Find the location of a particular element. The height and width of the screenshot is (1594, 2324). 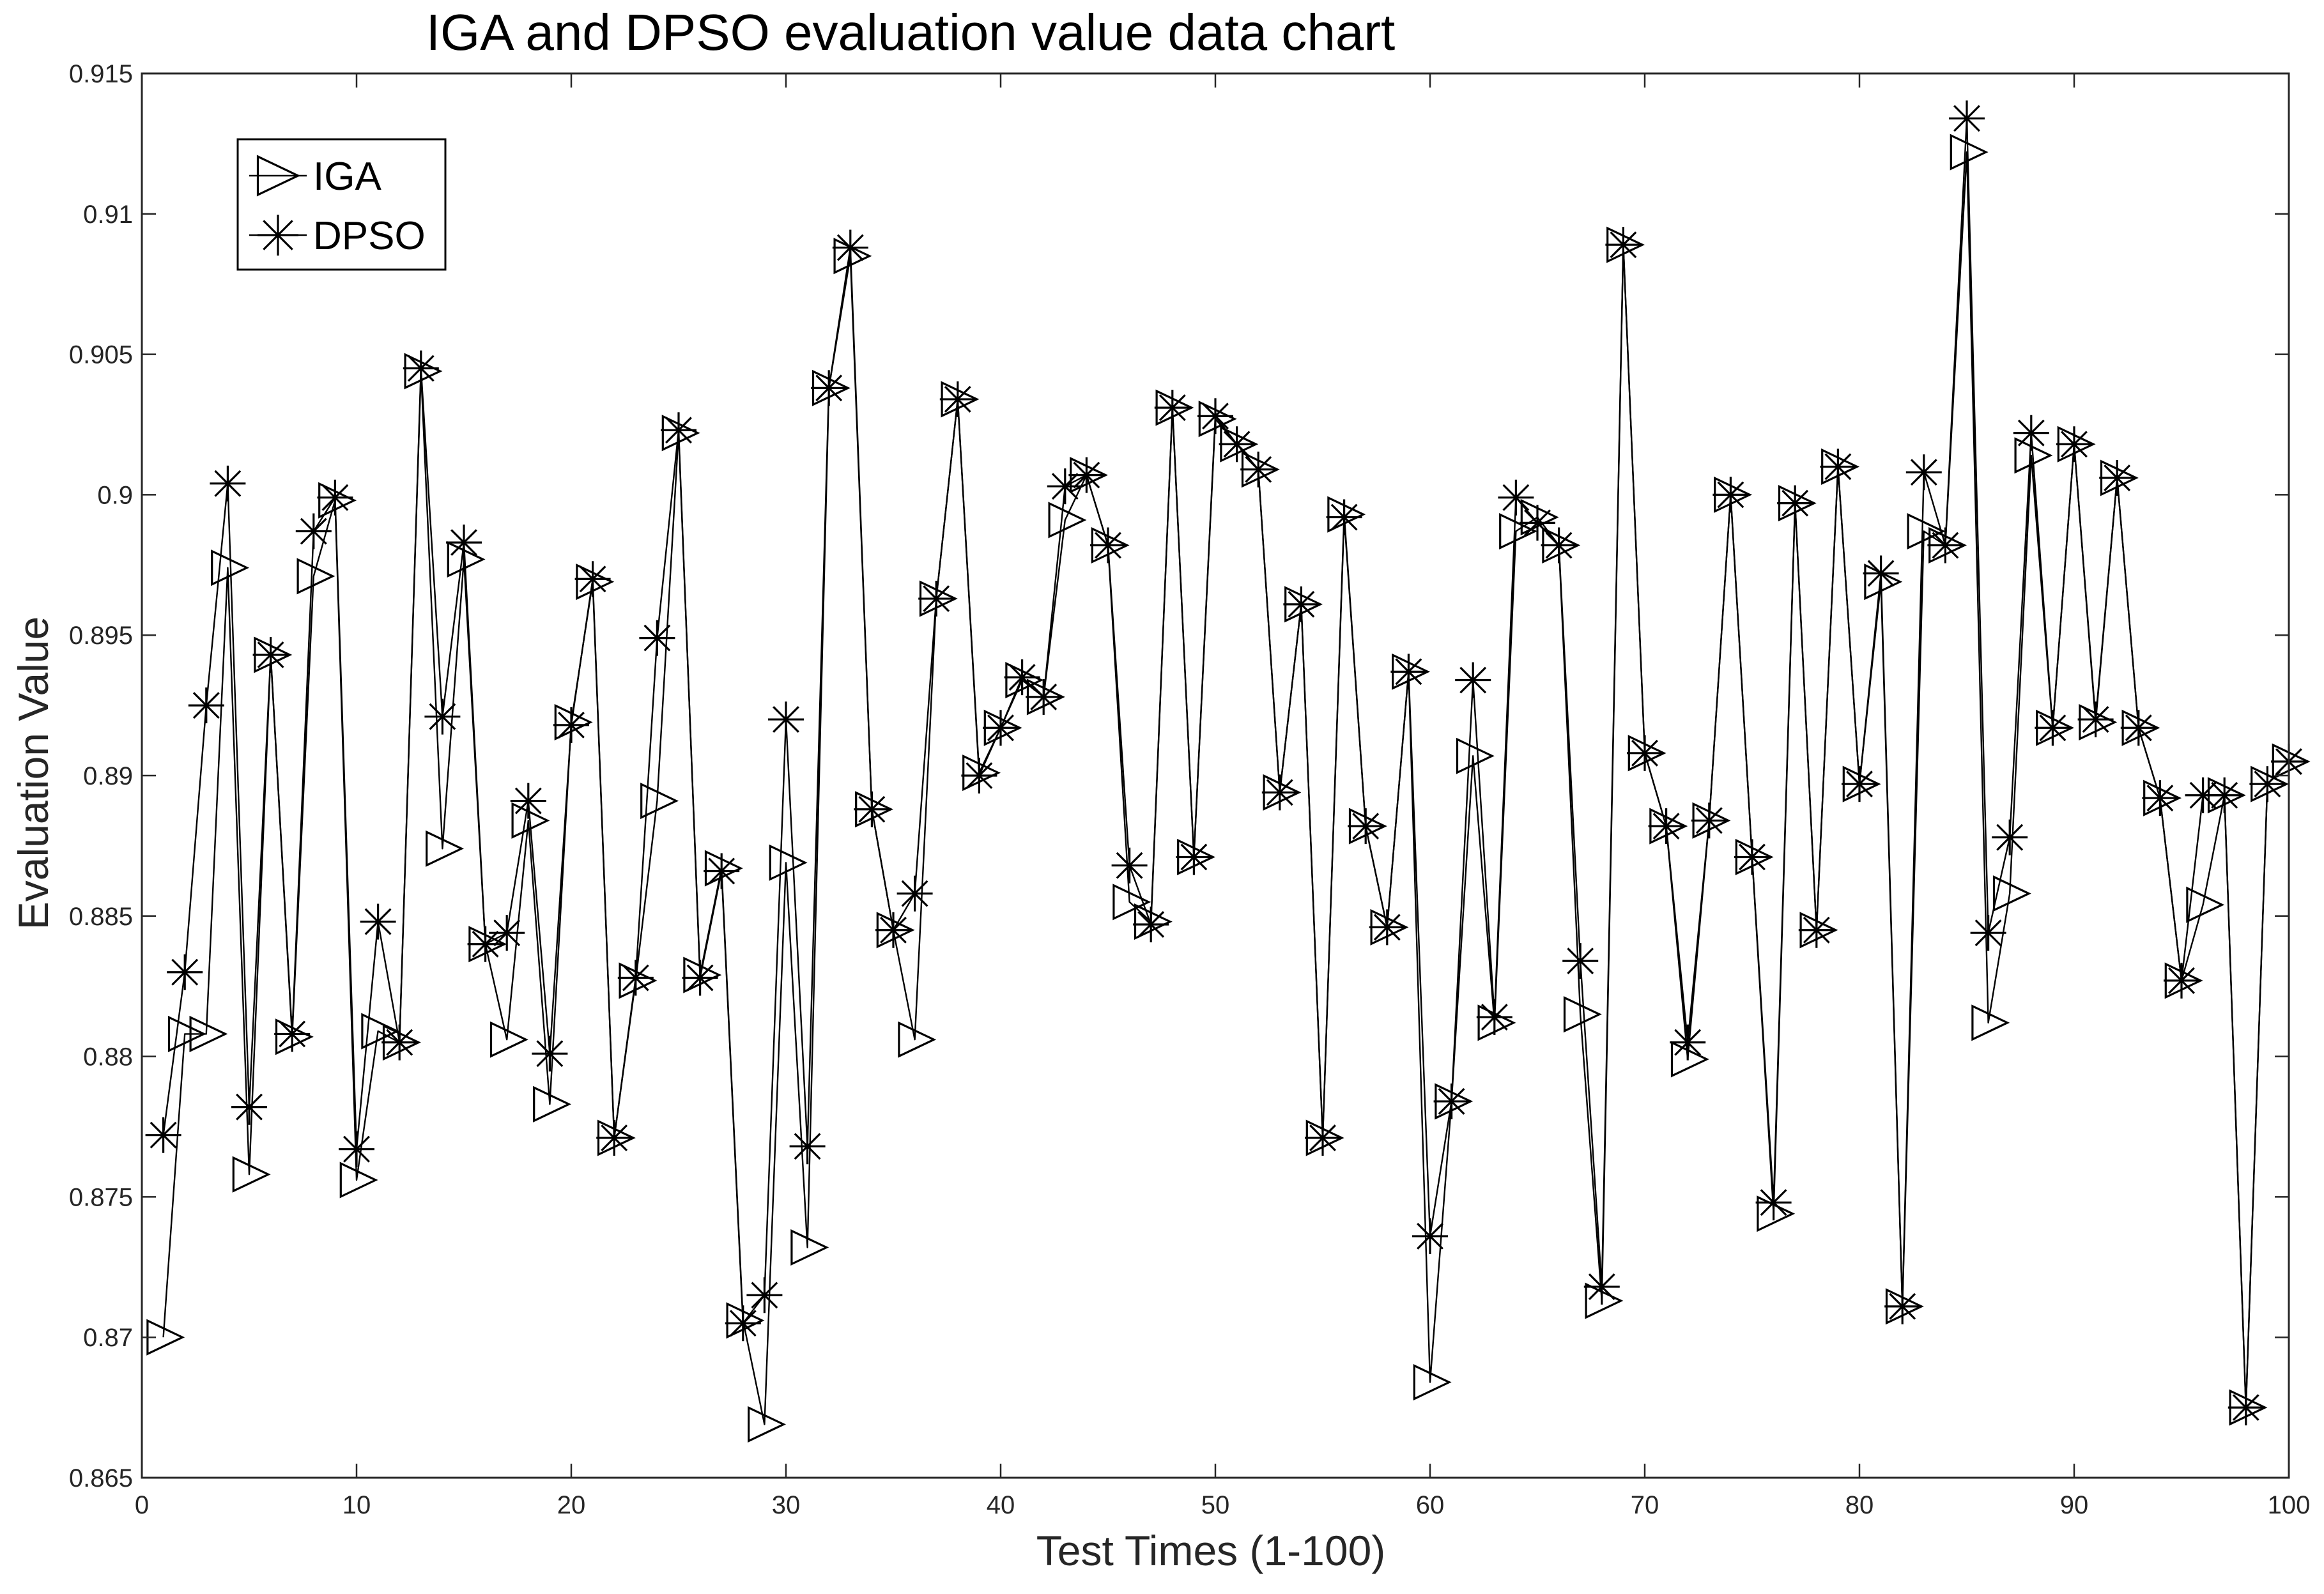

x-tick-label: 60 is located at coordinates (1430, 1505).